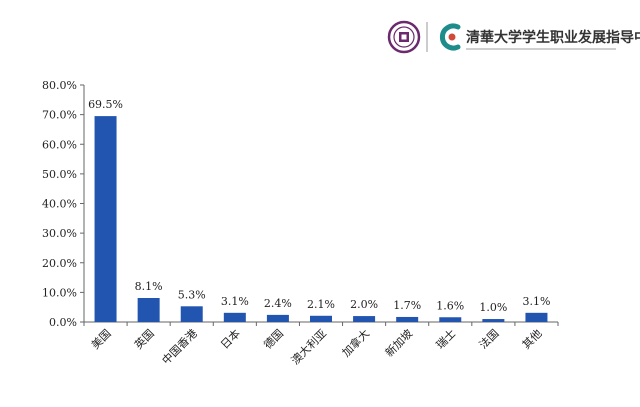  Describe the element at coordinates (101, 339) in the screenshot. I see `category-label: 美国` at that location.